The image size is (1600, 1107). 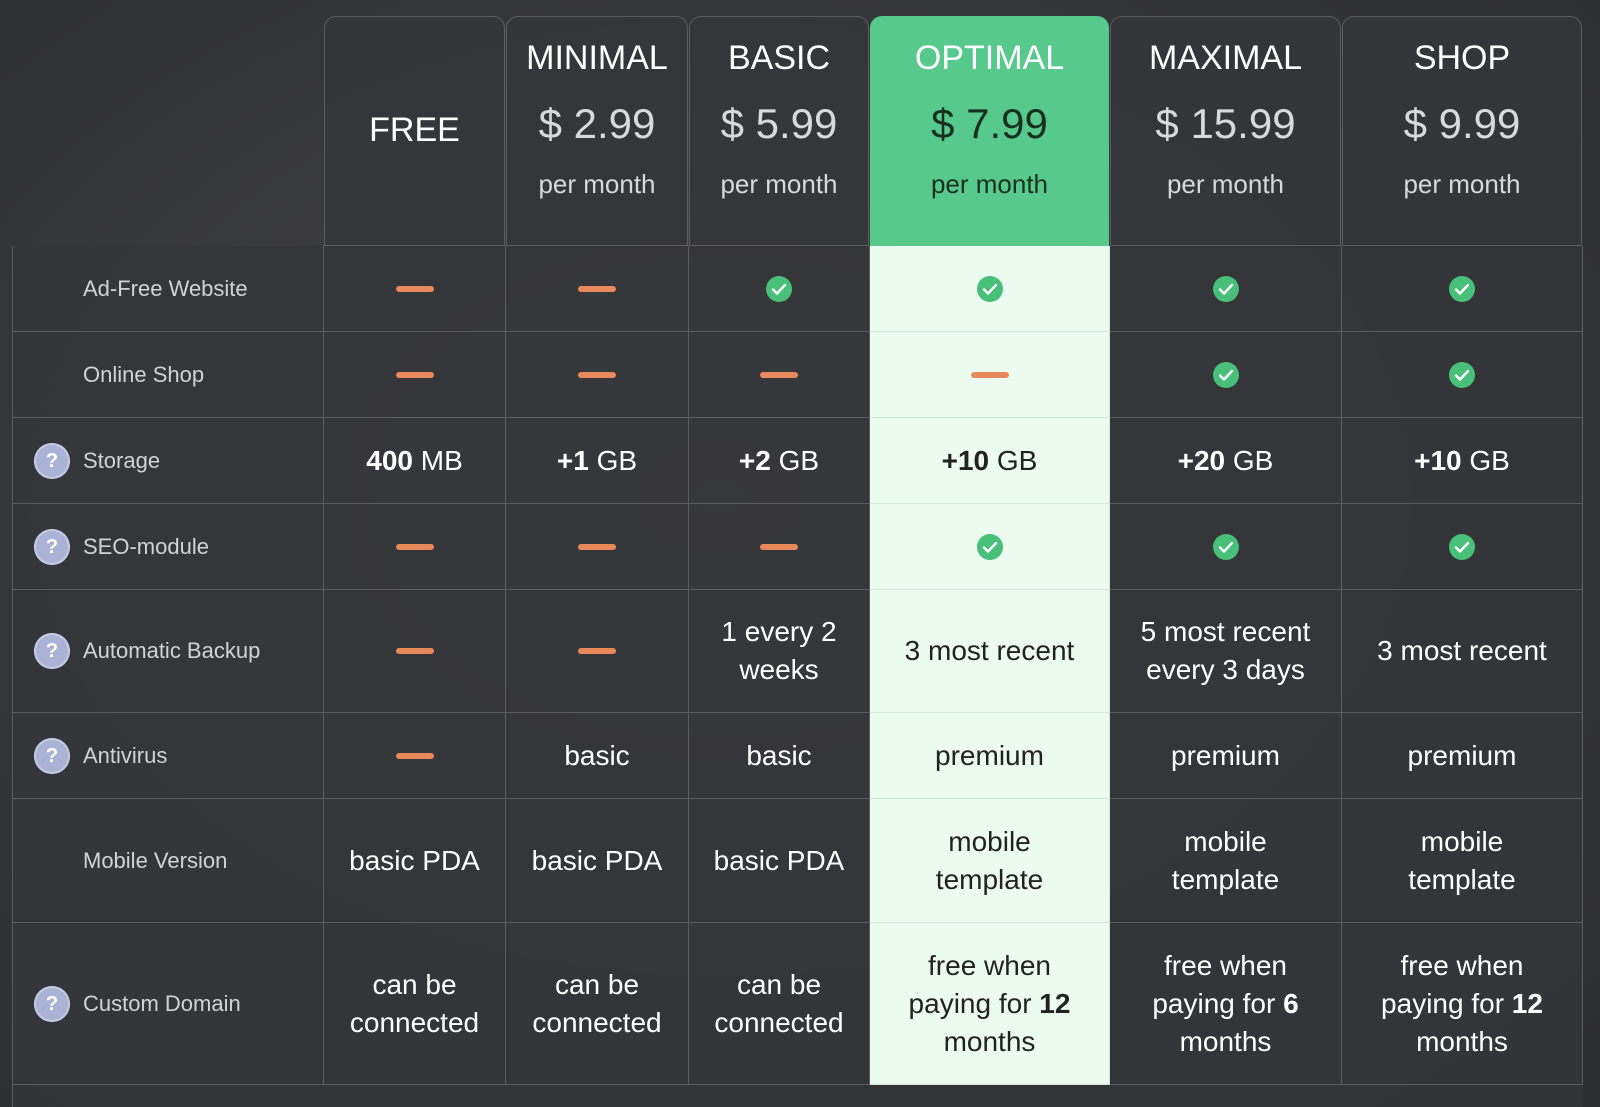 I want to click on feature-cell: can be connected, so click(x=779, y=1004).